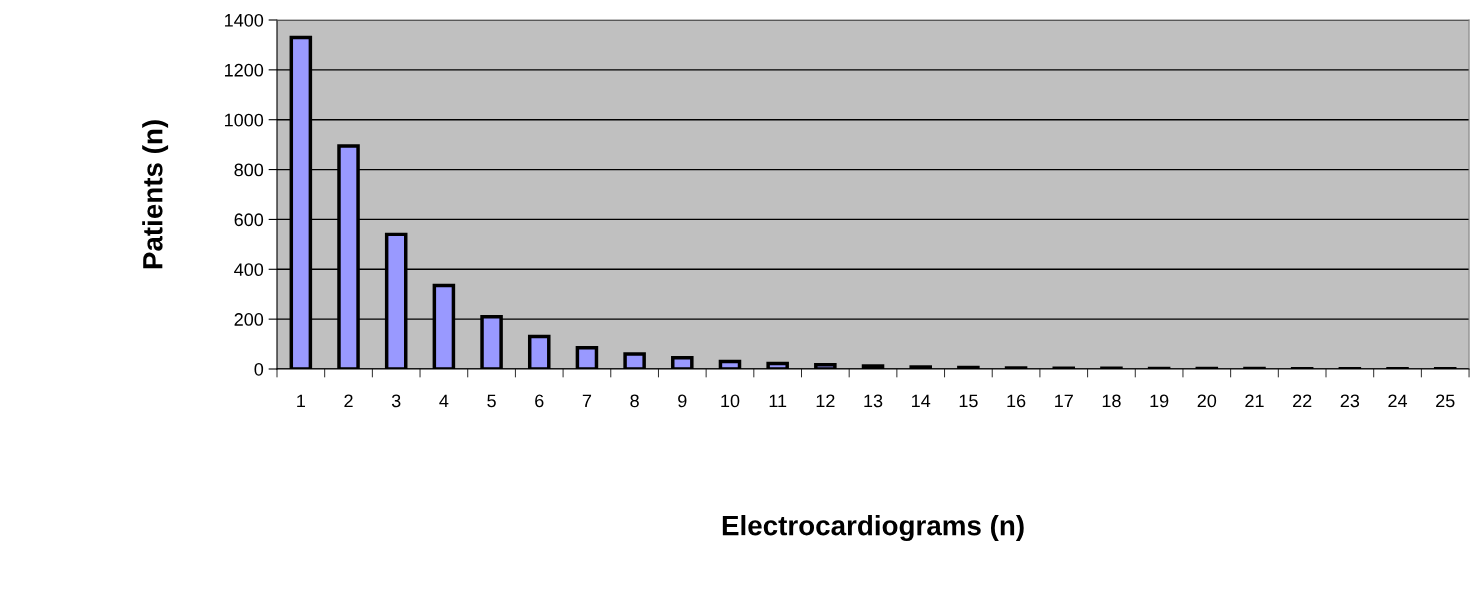  What do you see at coordinates (249, 220) in the screenshot?
I see `y-tick-label: 600` at bounding box center [249, 220].